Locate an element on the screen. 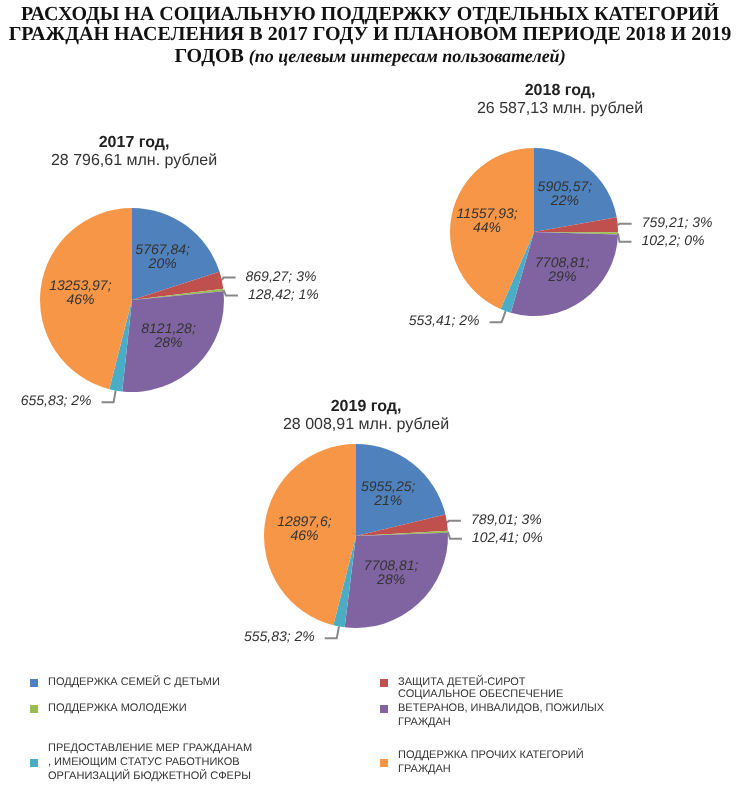 The height and width of the screenshot is (798, 740). chart-title: 2018 год, is located at coordinates (560, 90).